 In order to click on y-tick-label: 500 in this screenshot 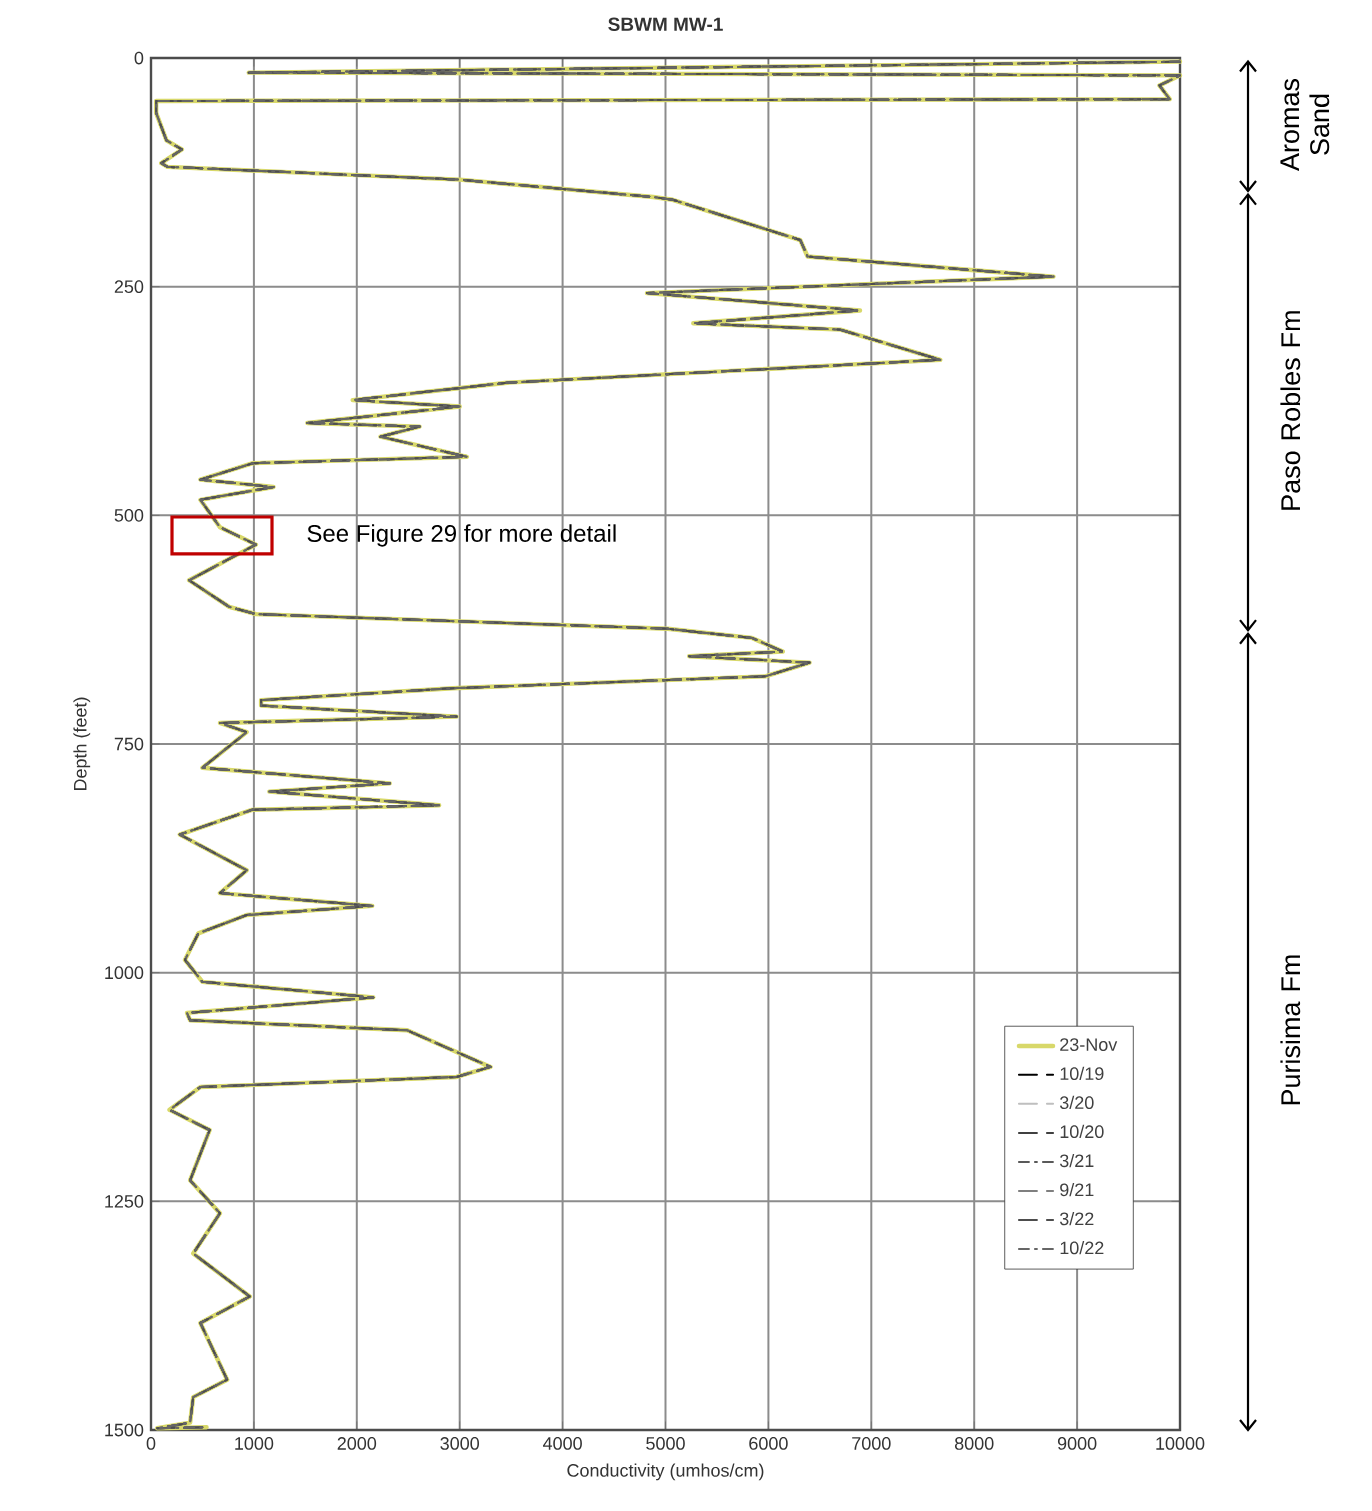, I will do `click(129, 515)`.